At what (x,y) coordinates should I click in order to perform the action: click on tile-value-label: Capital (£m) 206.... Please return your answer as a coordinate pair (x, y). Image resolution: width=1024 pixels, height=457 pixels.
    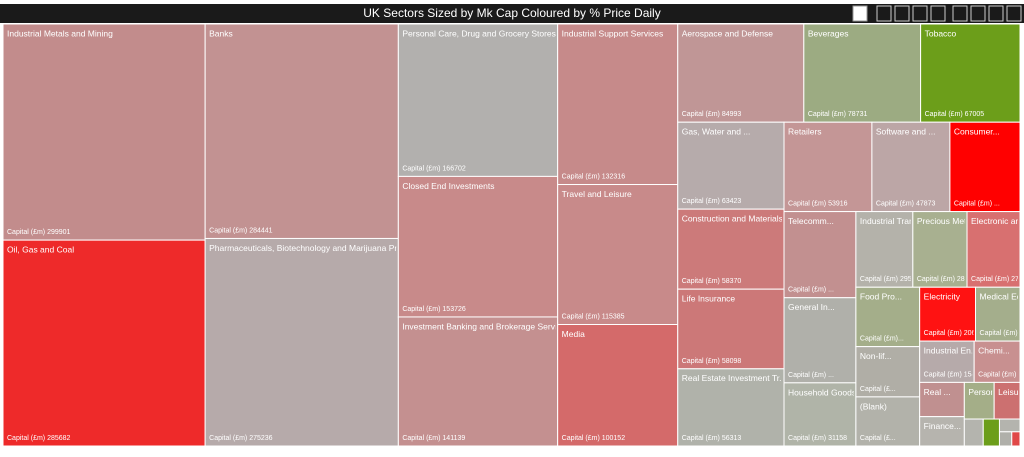
    Looking at the image, I should click on (953, 333).